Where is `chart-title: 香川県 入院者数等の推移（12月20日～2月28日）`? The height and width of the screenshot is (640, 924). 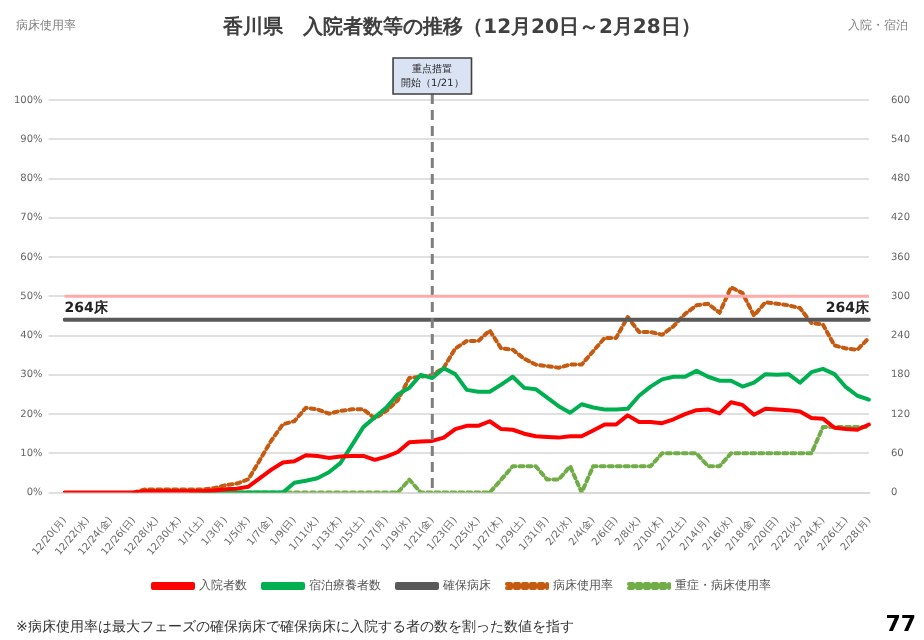 chart-title: 香川県 入院者数等の推移（12月20日～2月28日） is located at coordinates (461, 27).